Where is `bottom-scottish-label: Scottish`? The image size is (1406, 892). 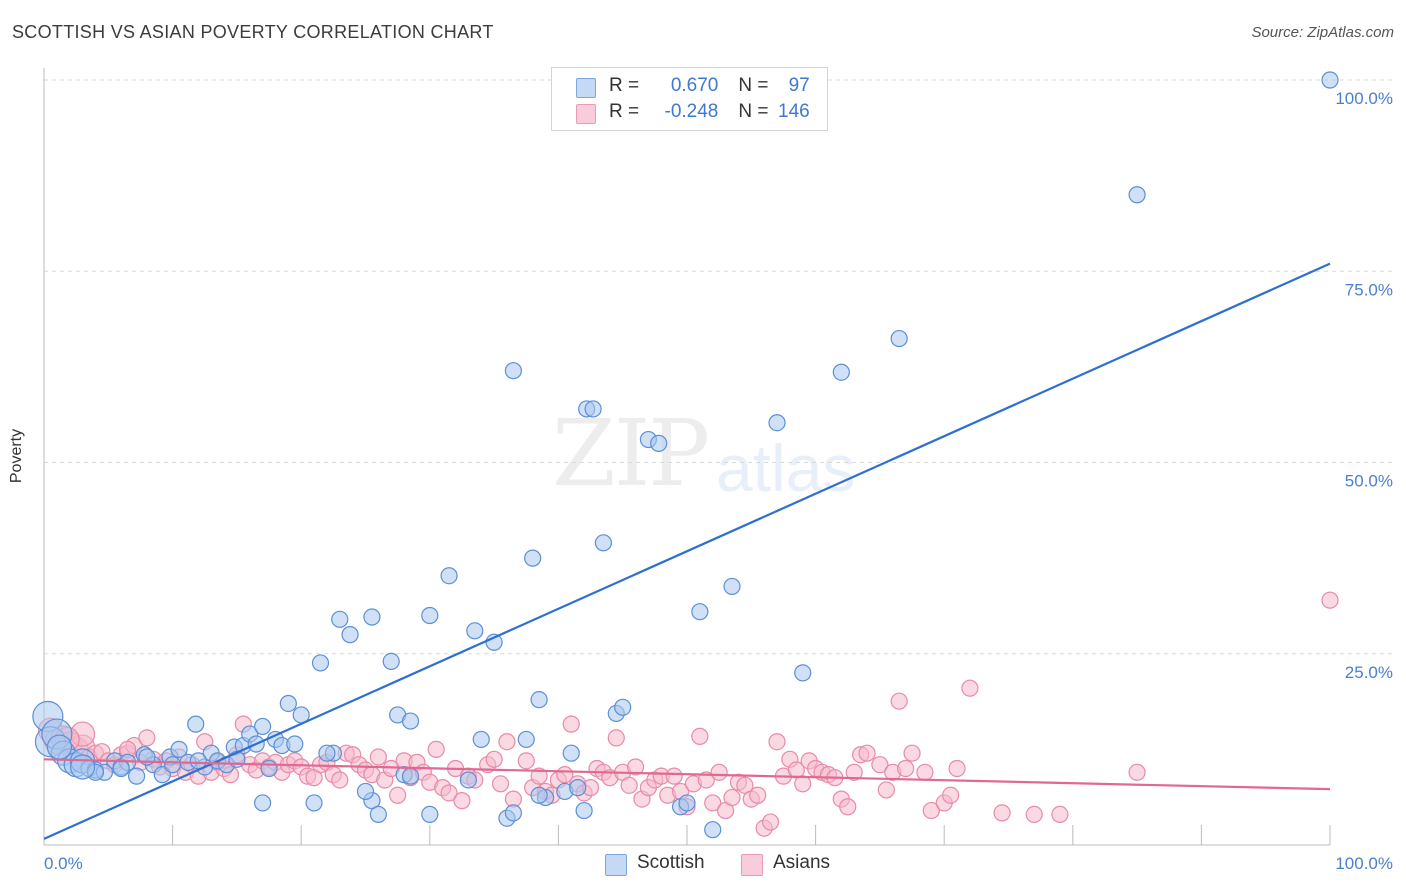
bottom-scottish-label: Scottish is located at coordinates (671, 862).